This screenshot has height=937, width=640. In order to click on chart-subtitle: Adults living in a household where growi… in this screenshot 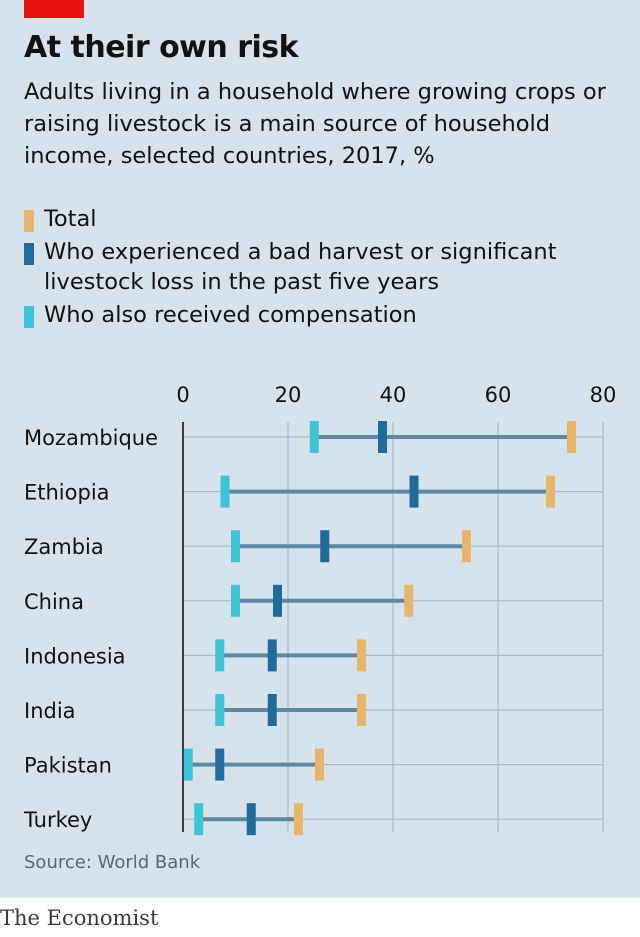, I will do `click(315, 124)`.